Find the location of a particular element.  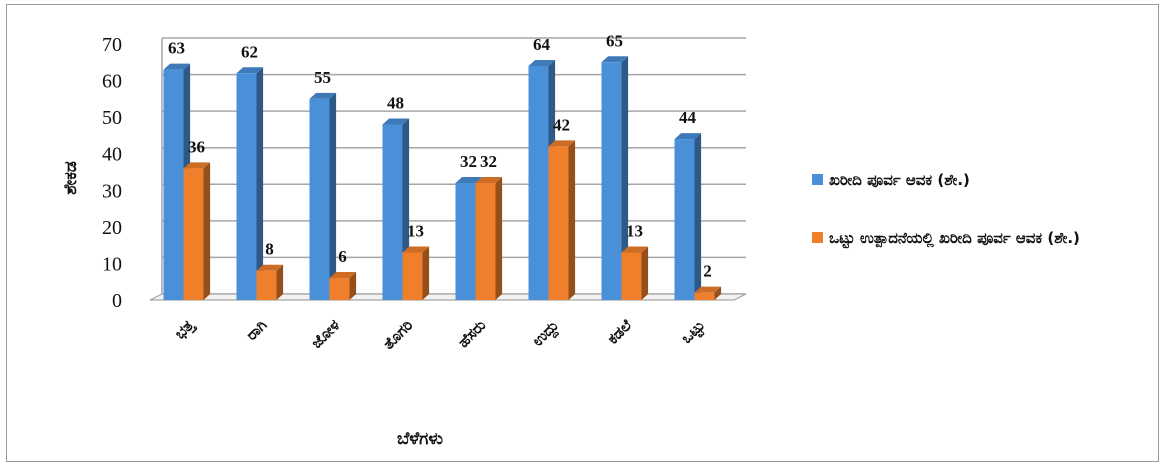

y-tick-label: 10 is located at coordinates (112, 264).